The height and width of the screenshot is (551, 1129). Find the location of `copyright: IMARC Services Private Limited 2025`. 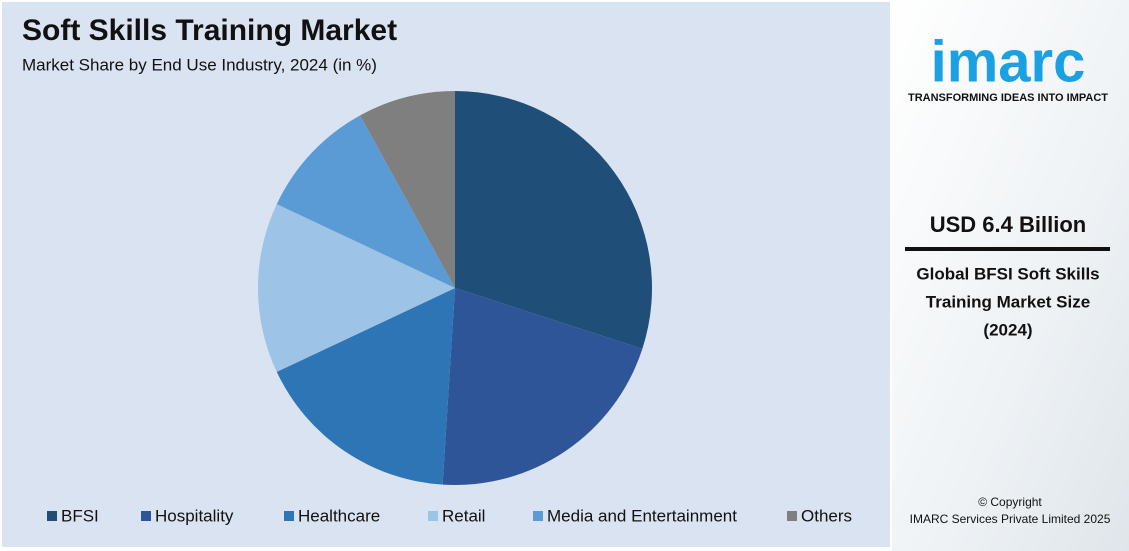

copyright: IMARC Services Private Limited 2025 is located at coordinates (1010, 519).